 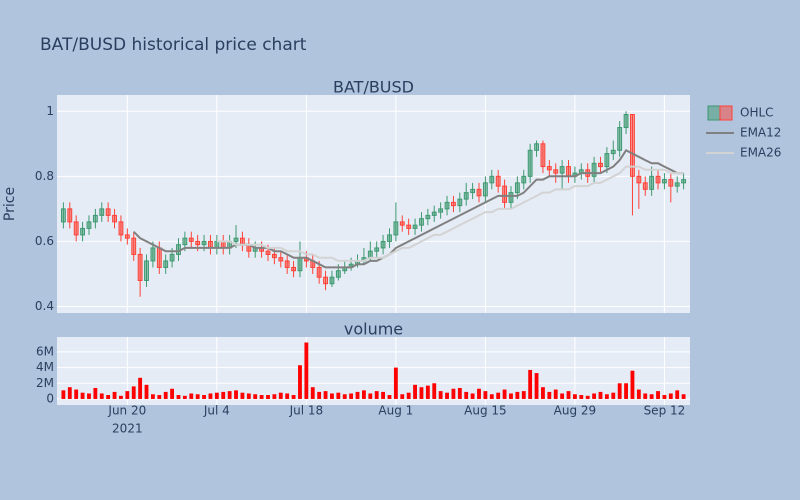 What do you see at coordinates (373, 371) in the screenshot?
I see `plot-area` at bounding box center [373, 371].